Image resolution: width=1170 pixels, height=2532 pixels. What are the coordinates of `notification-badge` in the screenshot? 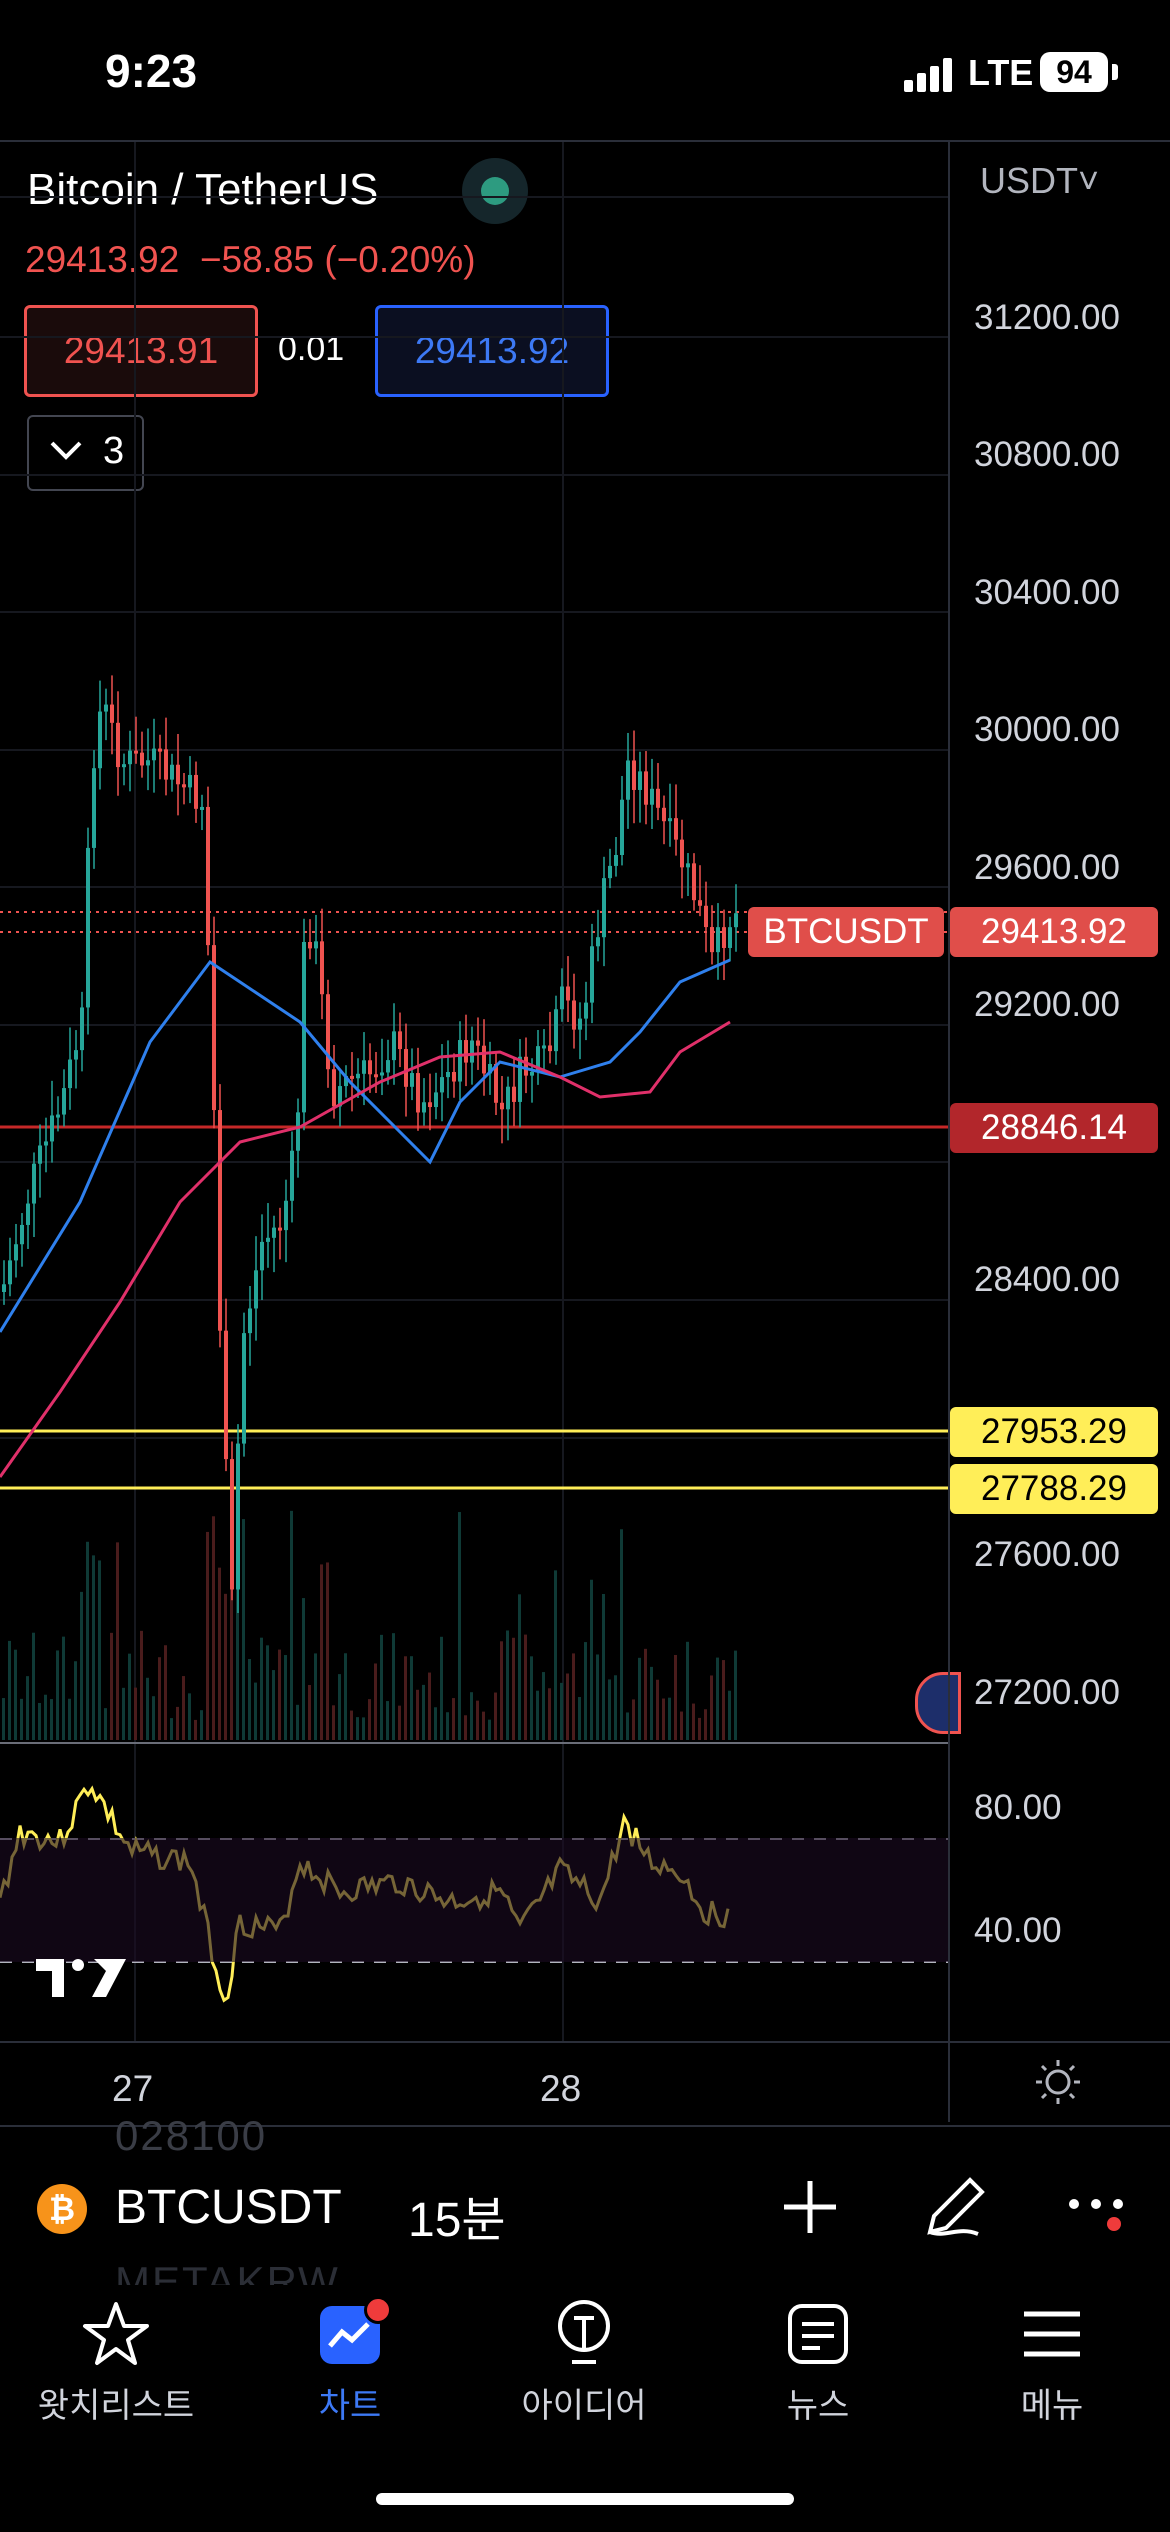 It's located at (378, 2310).